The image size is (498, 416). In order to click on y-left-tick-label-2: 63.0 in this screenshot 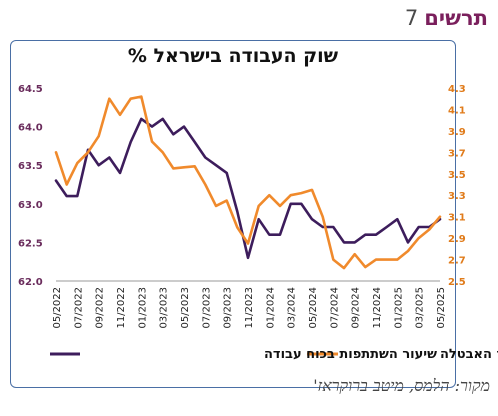, I will do `click(30, 205)`.